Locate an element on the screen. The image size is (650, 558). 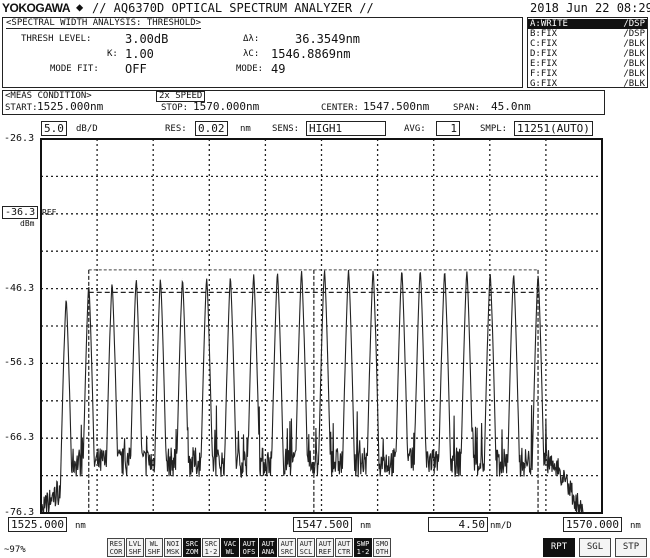
softkey-aut-src: AUT SRC is located at coordinates (287, 547).